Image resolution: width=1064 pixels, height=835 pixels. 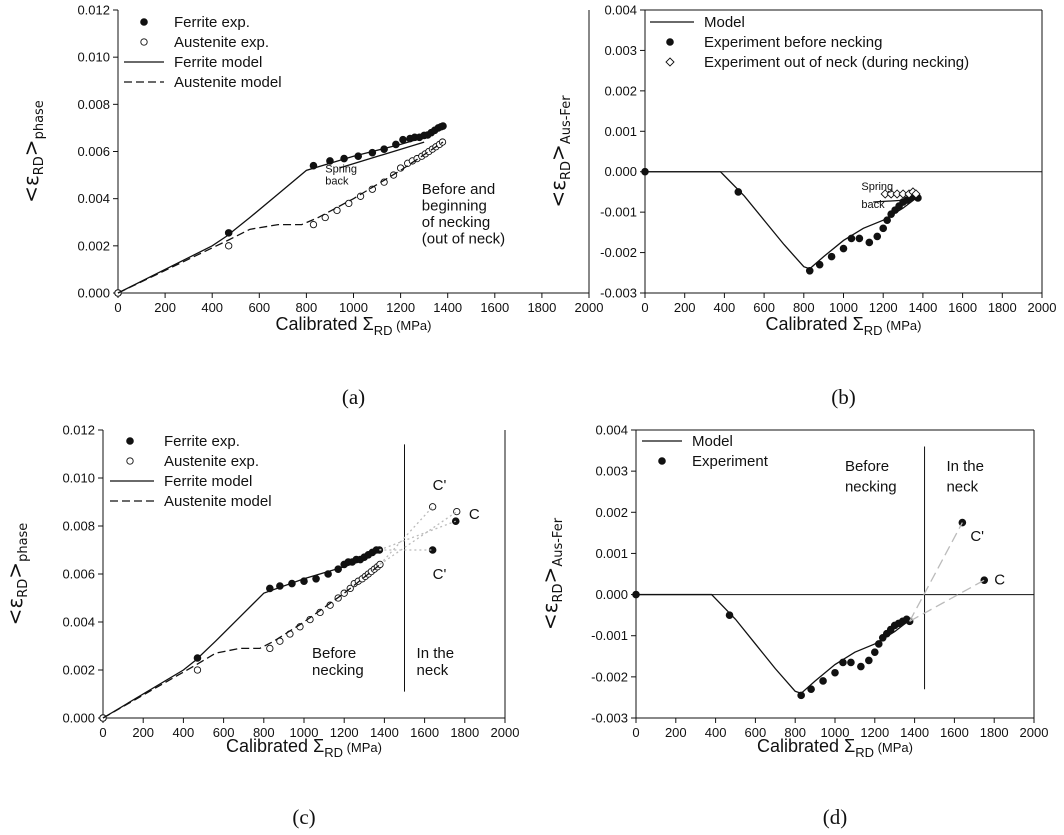 I want to click on panel-label: (a), so click(x=353, y=397).